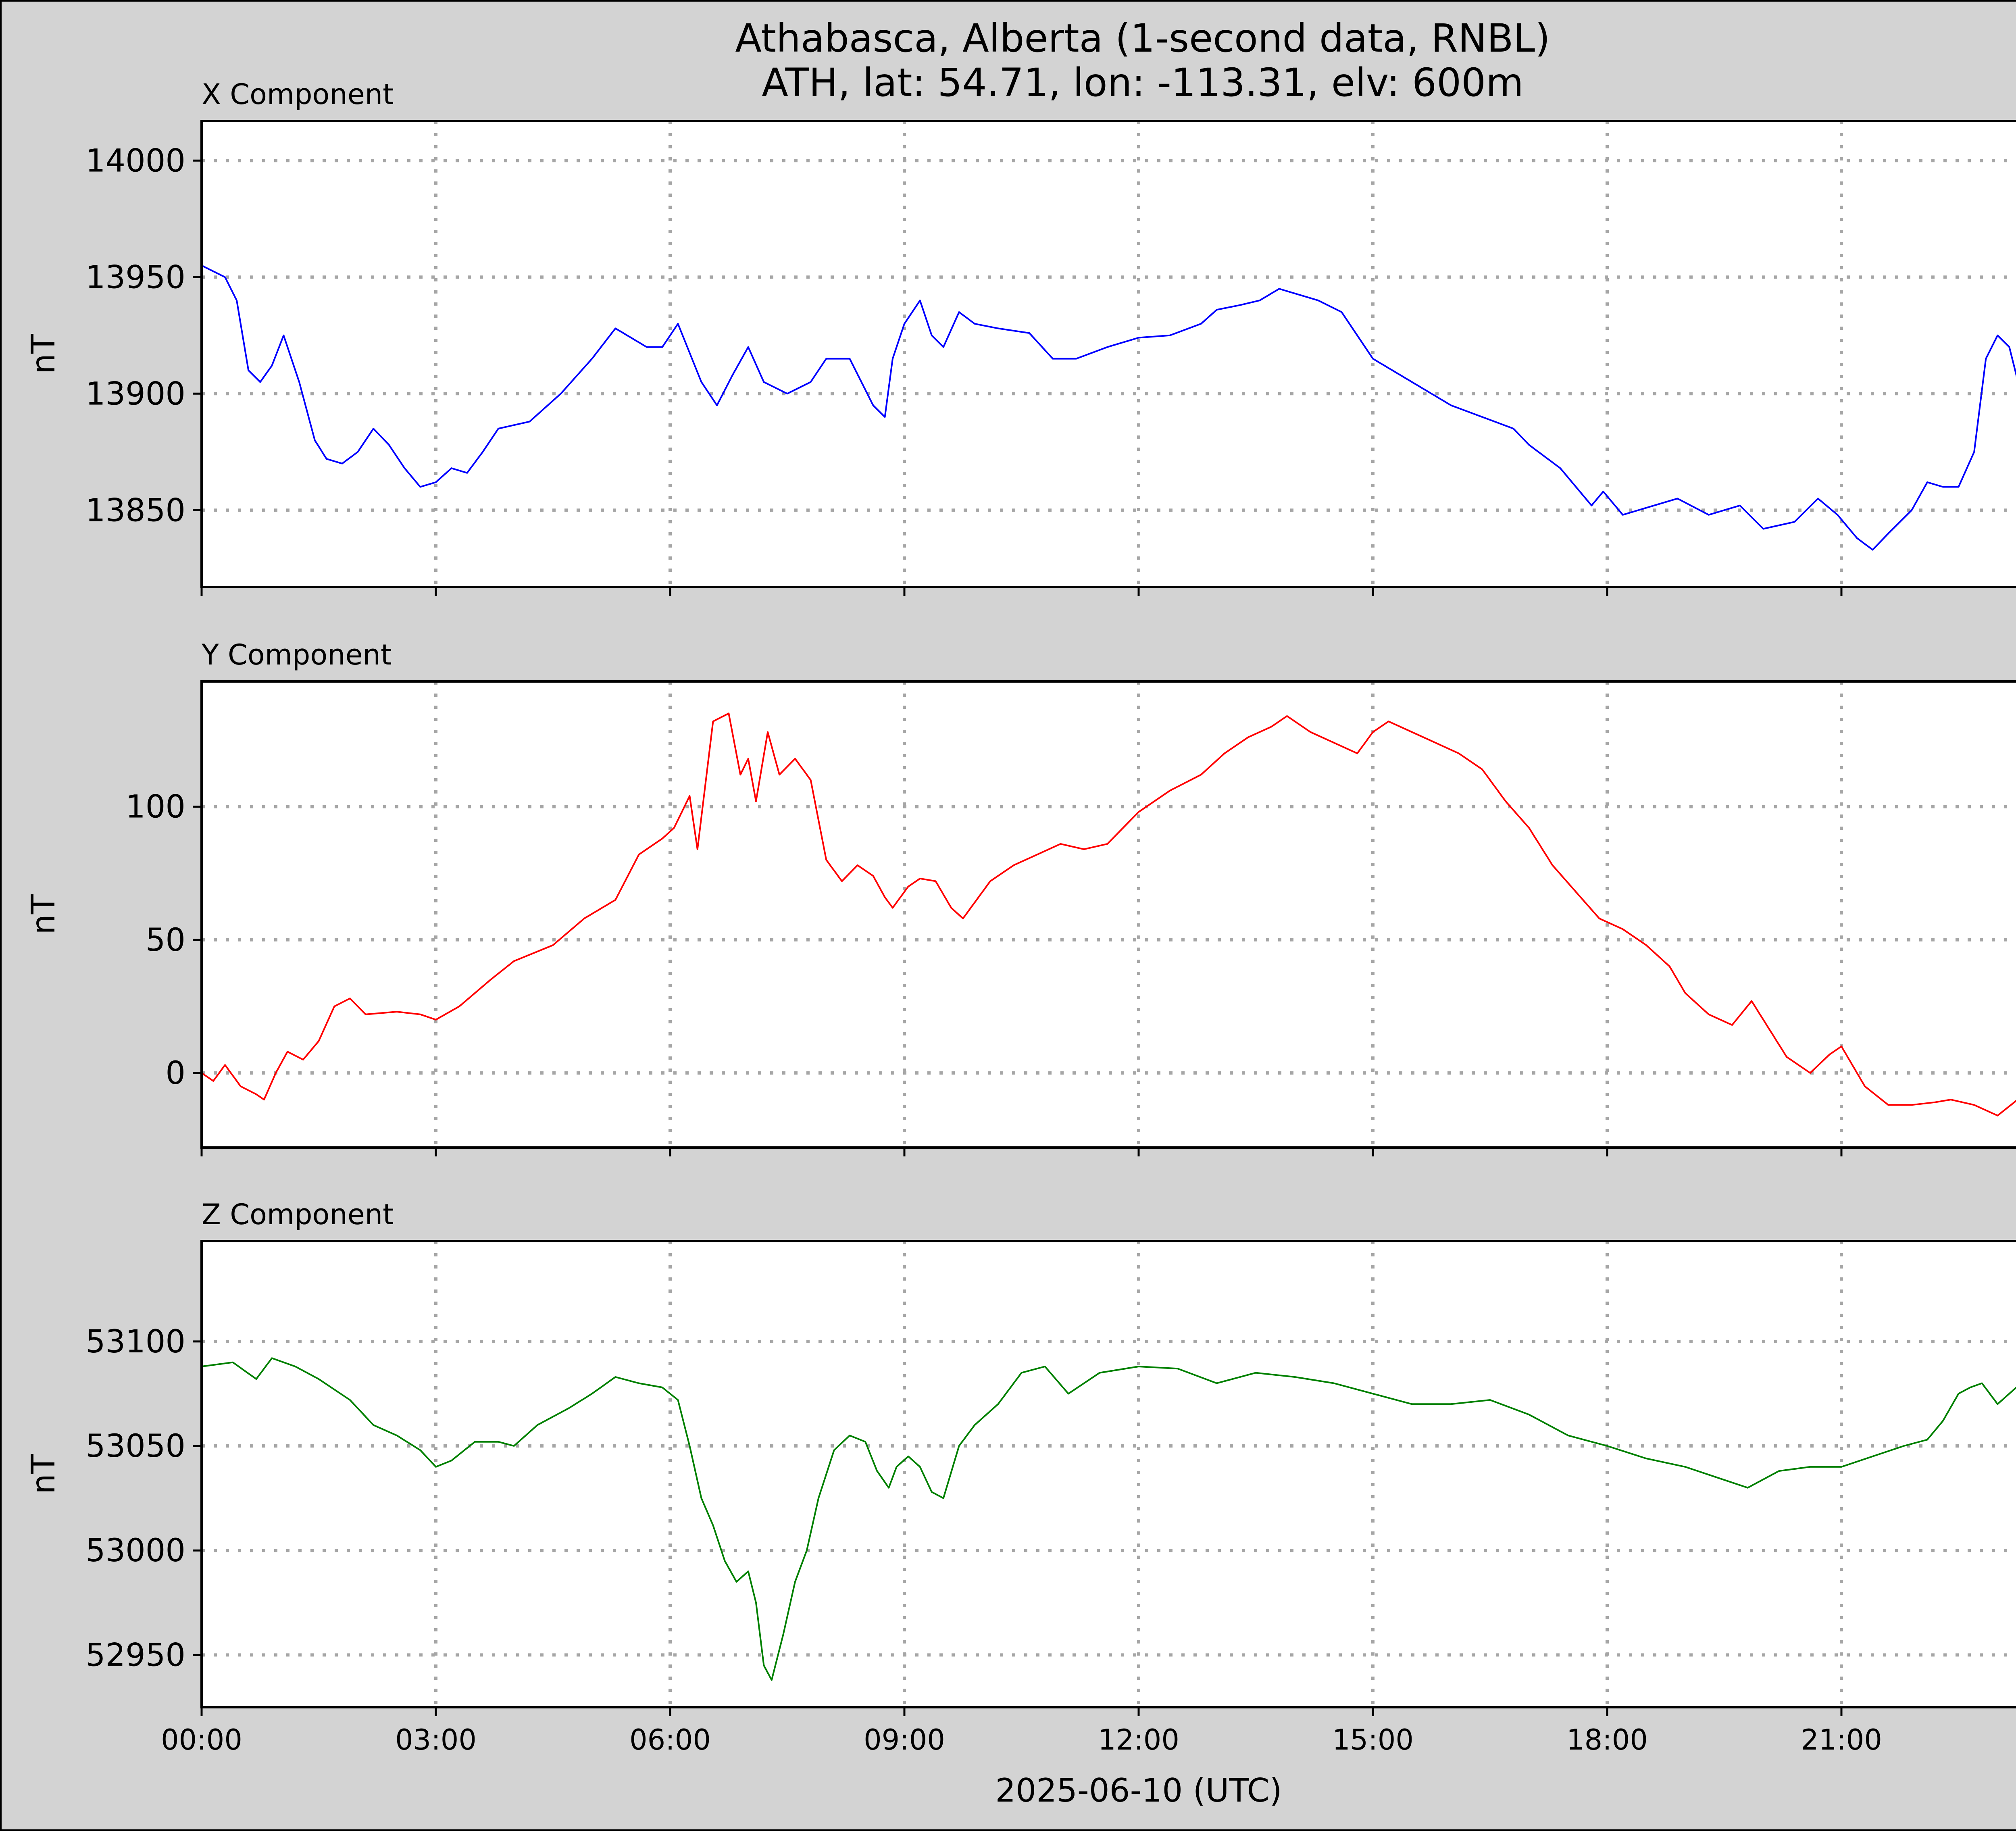 The image size is (2016, 1831). I want to click on x-tick-label: 00:00, so click(201, 1739).